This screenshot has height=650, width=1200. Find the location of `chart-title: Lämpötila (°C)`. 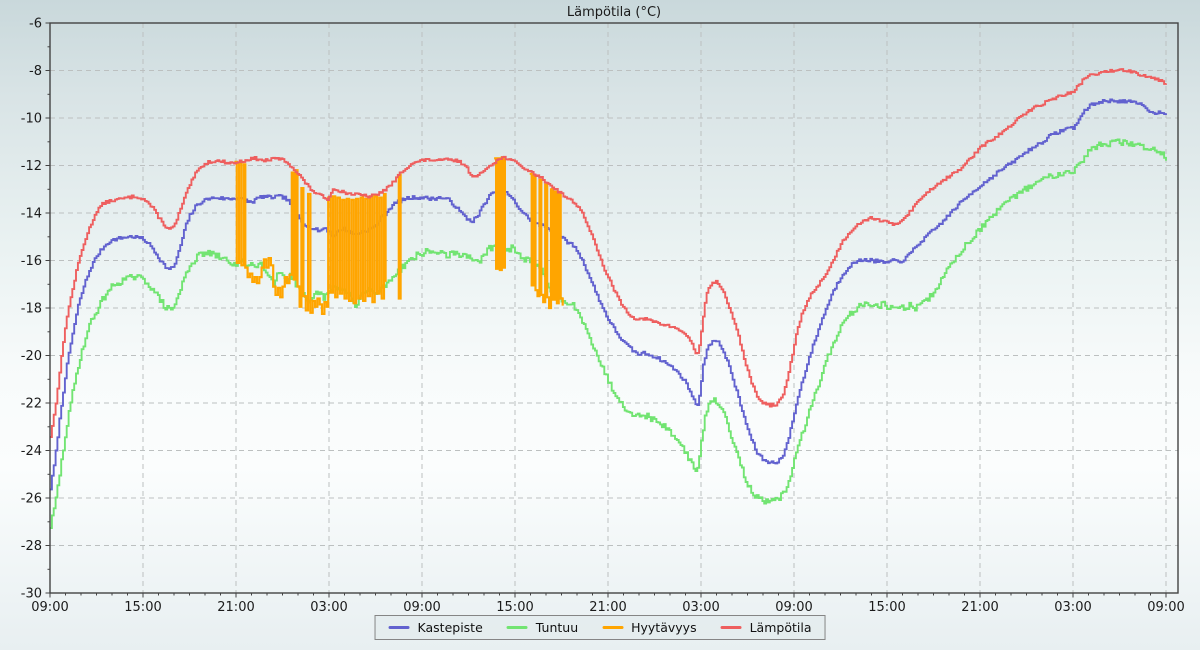

chart-title: Lämpötila (°C) is located at coordinates (614, 12).